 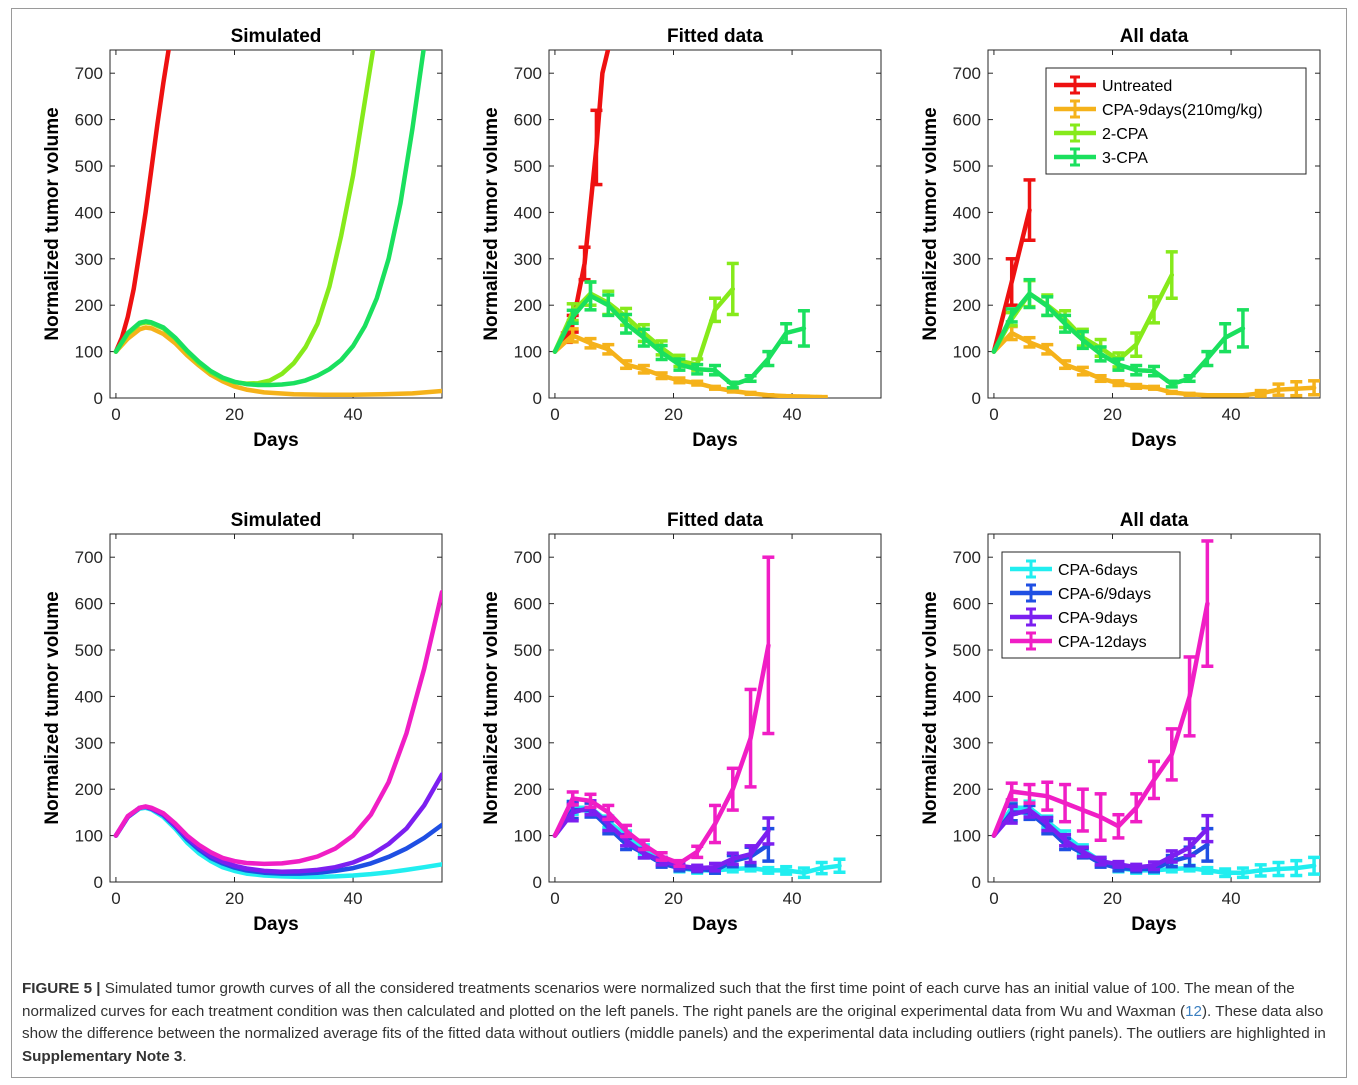 What do you see at coordinates (102, 1056) in the screenshot?
I see `caption-supplementary-note: Supplementary Note 3` at bounding box center [102, 1056].